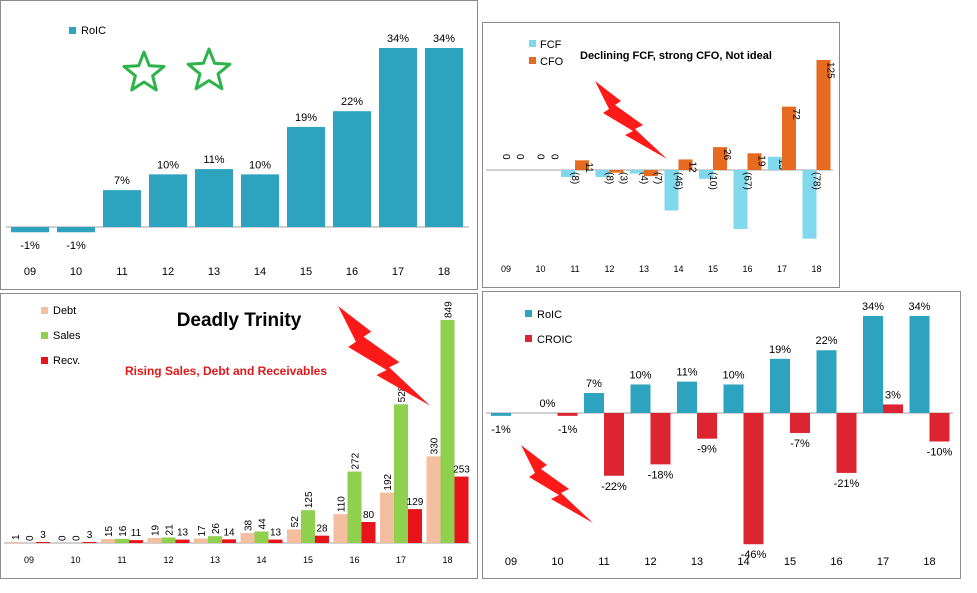 The image size is (977, 593). I want to click on data-label: -18%, so click(661, 475).